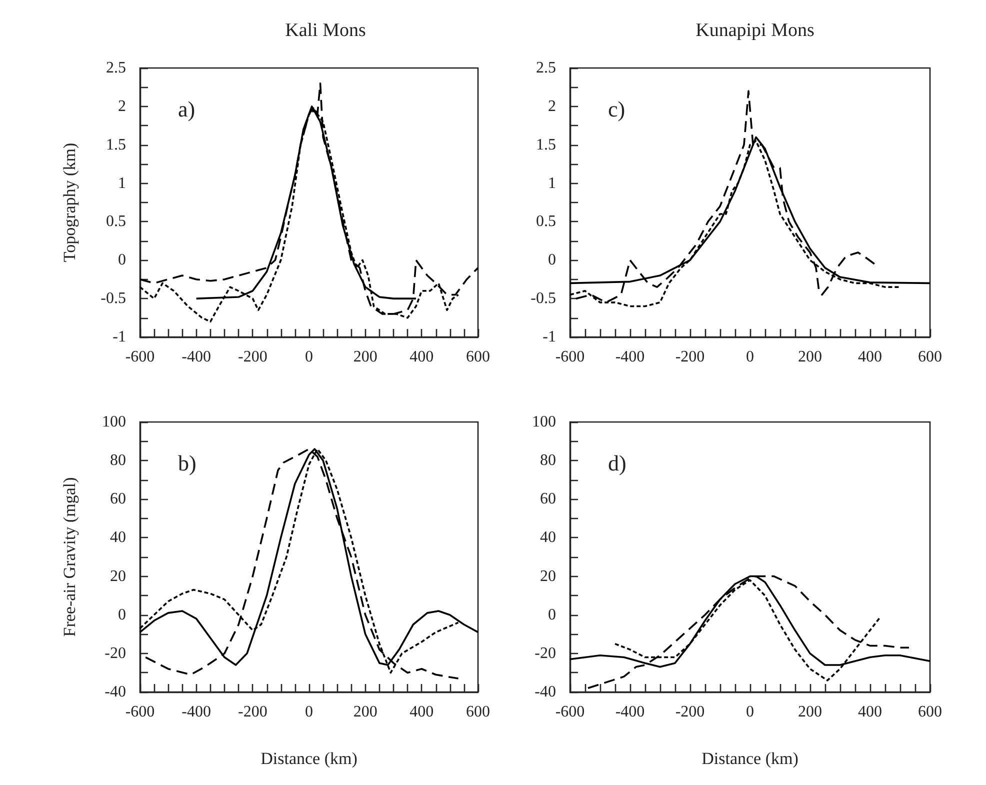 The width and height of the screenshot is (986, 785). I want to click on annotation: c), so click(617, 109).